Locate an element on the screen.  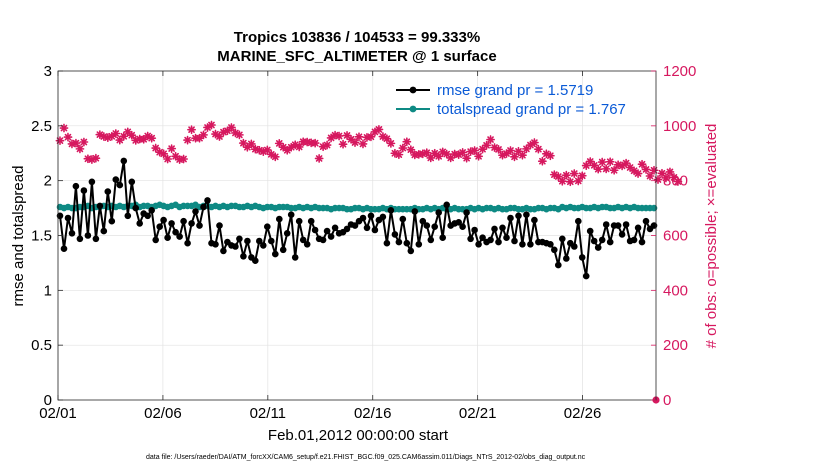
y-axis-label: rmse and totalspread is located at coordinates (18, 236).